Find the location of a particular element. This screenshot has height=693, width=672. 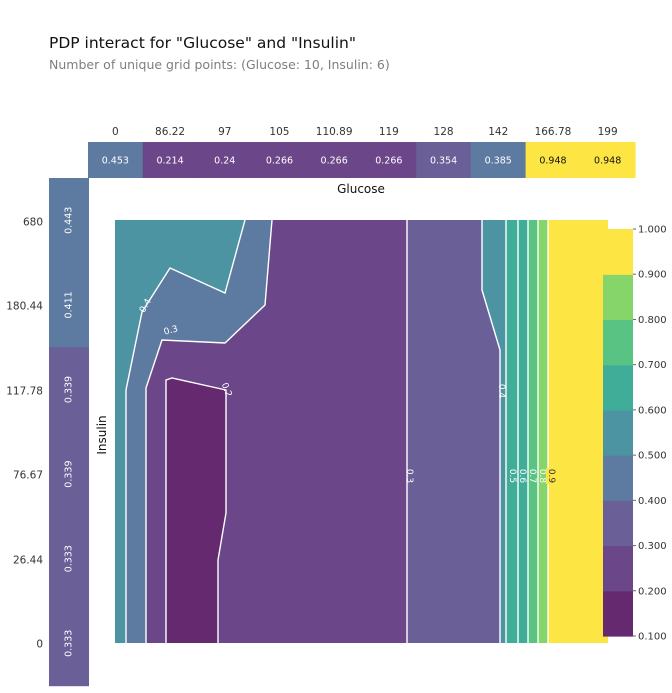

chart-title: PDP interact for "Glucose" and "Insulin" is located at coordinates (202, 43).